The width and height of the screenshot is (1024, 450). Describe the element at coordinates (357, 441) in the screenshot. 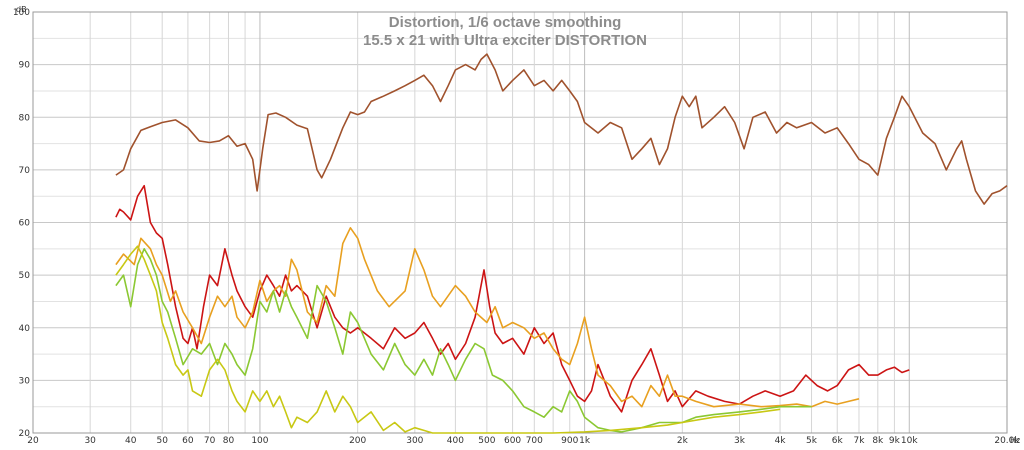

I see `x-tick-label: 200` at that location.